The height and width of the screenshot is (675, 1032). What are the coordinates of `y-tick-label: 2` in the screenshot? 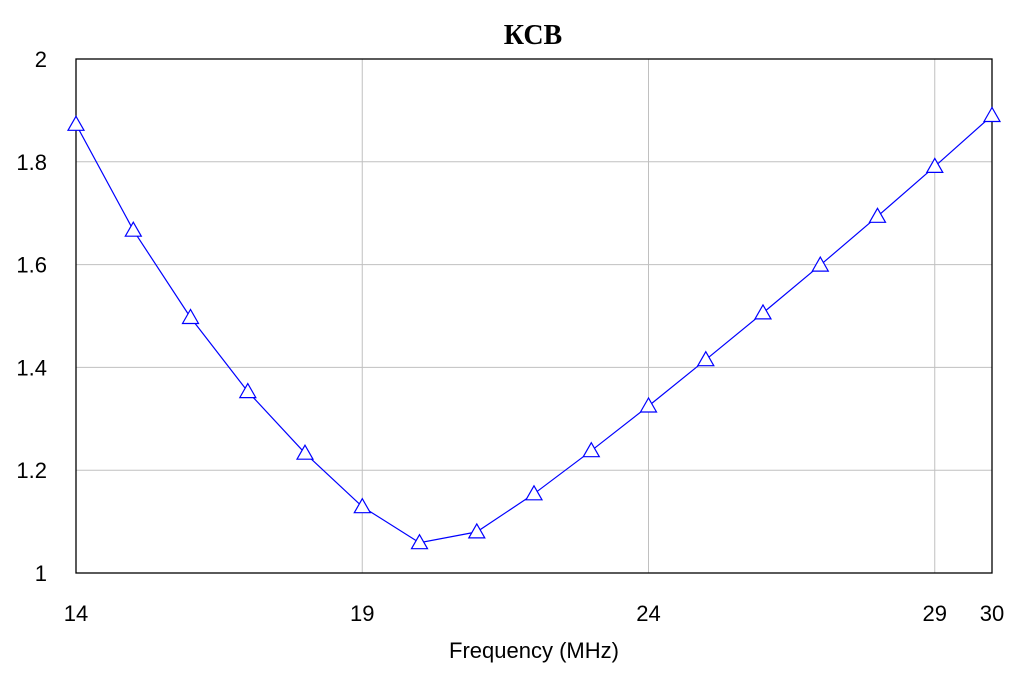 It's located at (41, 59).